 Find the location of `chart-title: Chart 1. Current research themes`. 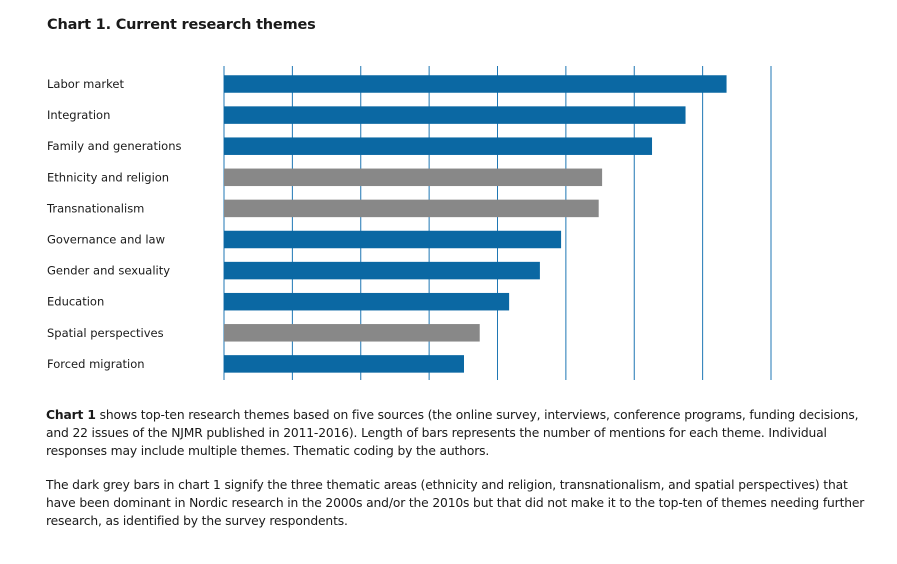

chart-title: Chart 1. Current research themes is located at coordinates (181, 25).